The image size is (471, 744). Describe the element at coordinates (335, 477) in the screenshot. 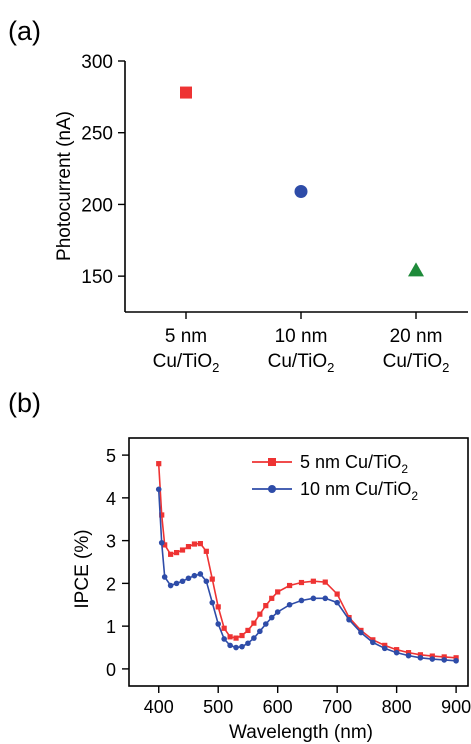

I see `panel-b-legend: 5 nm Cu/TiO2 10 nm Cu/TiO2` at that location.